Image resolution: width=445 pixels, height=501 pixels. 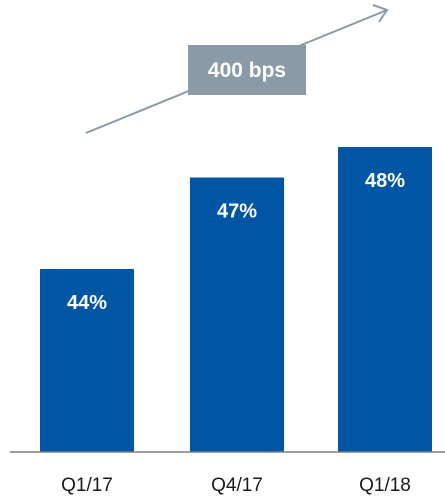 I want to click on x-tick-label: Q1/17, so click(x=87, y=485).